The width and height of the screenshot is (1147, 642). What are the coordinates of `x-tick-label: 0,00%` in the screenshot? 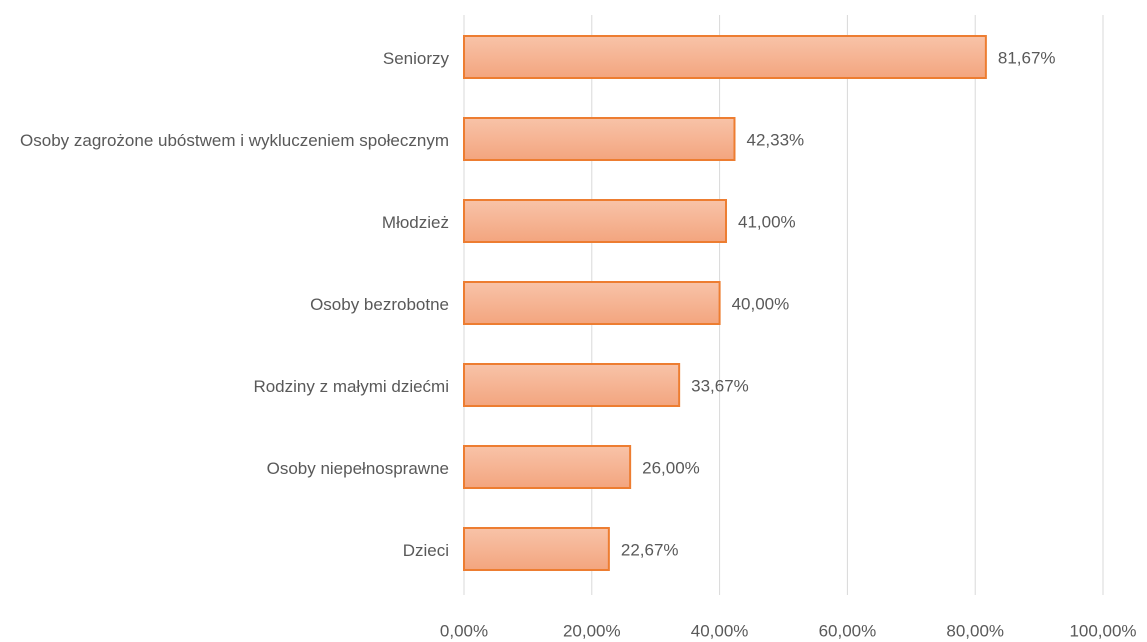 It's located at (464, 630).